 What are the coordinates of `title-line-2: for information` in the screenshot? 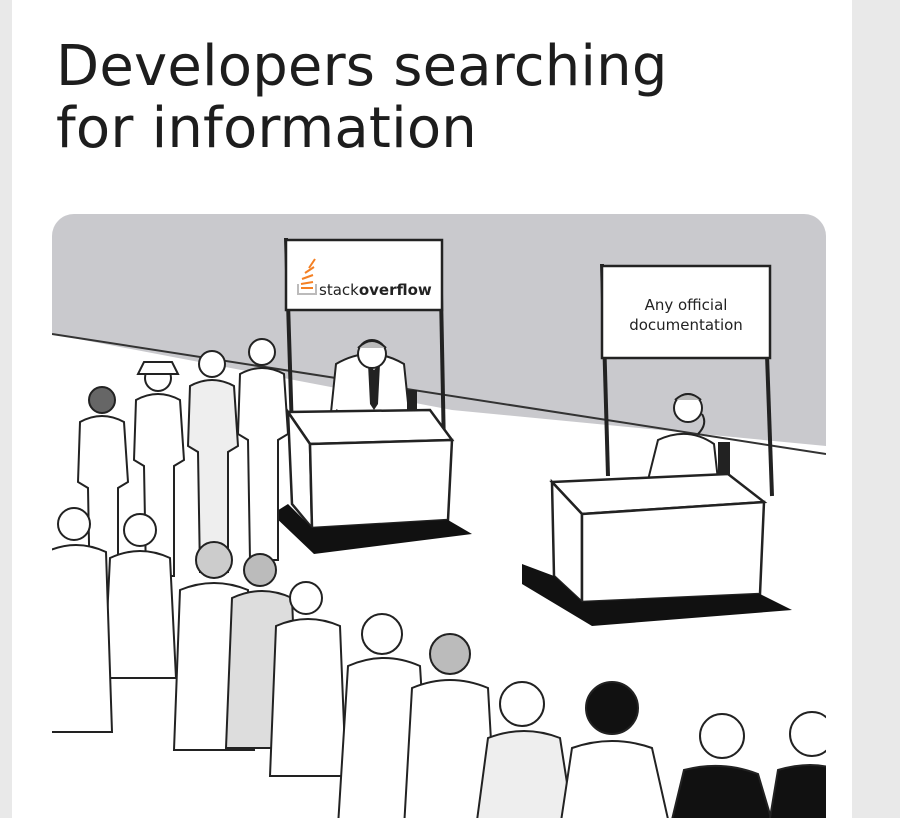 It's located at (267, 128).